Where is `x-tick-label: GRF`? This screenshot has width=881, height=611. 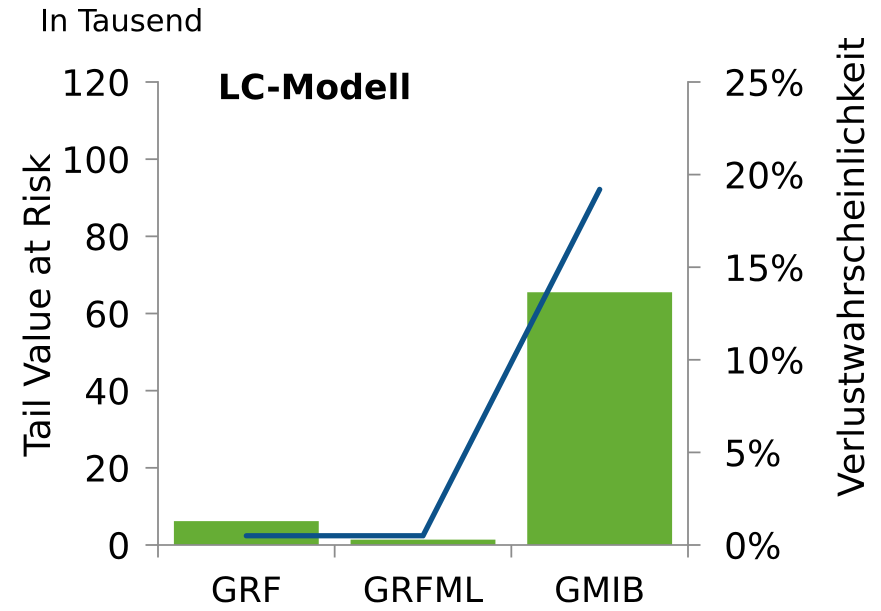
x-tick-label: GRF is located at coordinates (246, 589).